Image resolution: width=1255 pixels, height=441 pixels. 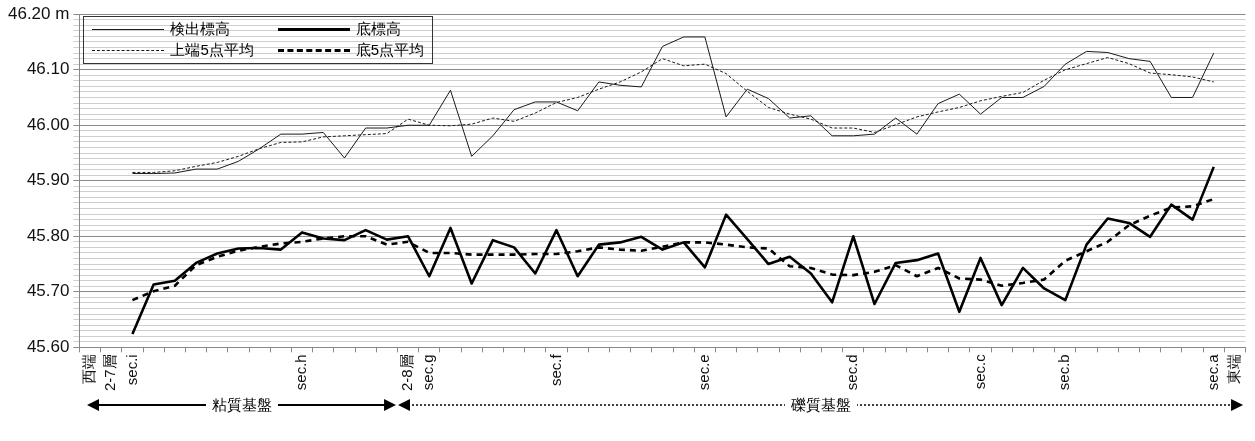 What do you see at coordinates (979, 371) in the screenshot?
I see `x-tick-label: sec.c` at bounding box center [979, 371].